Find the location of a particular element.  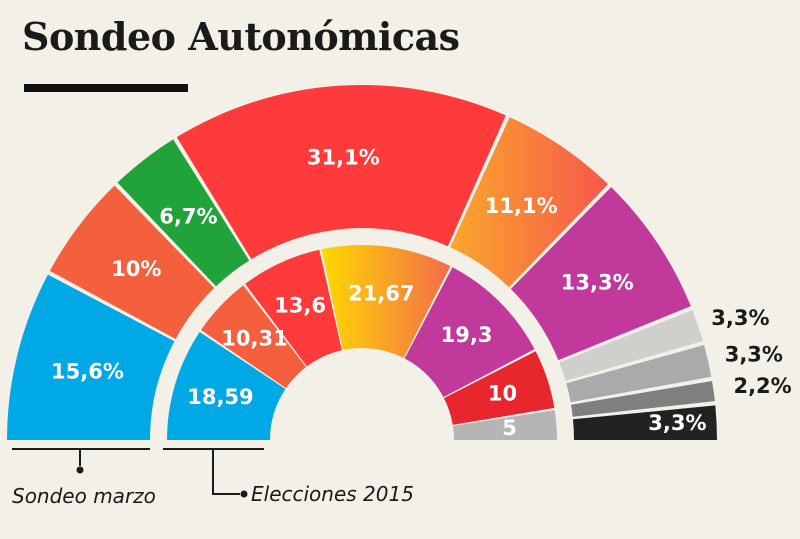

inner-slice-label-4: 21,67 is located at coordinates (381, 293).